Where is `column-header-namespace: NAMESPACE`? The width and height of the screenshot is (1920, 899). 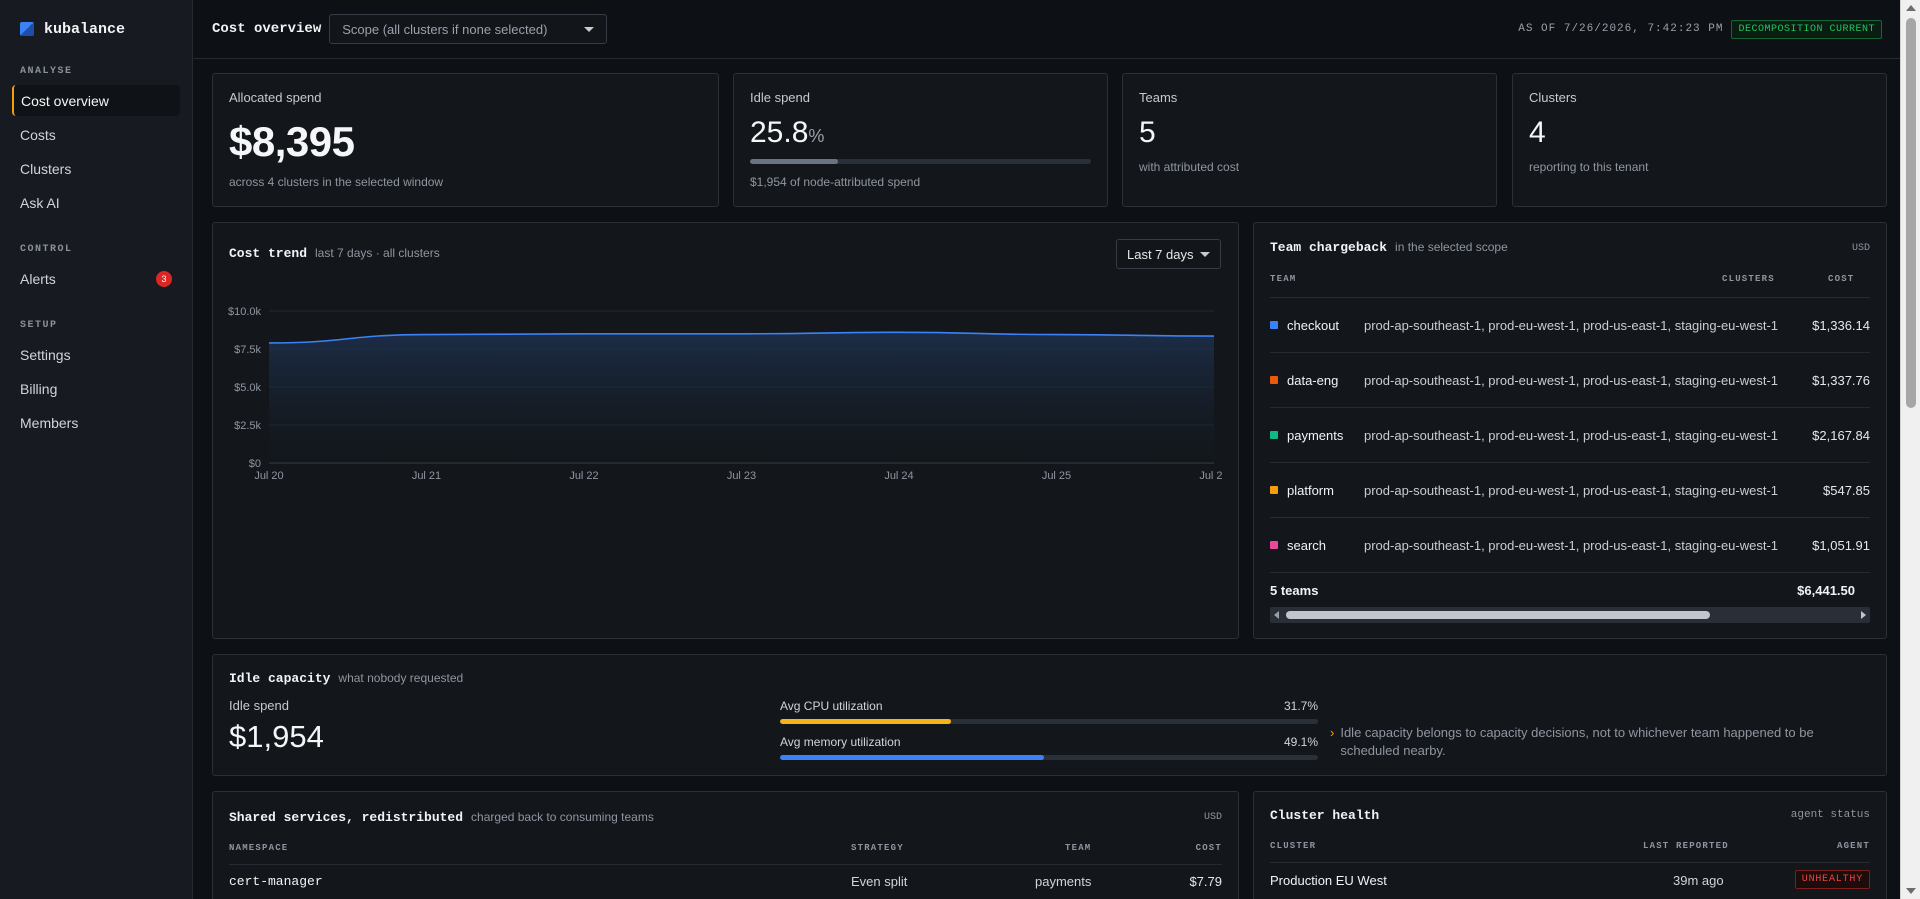
column-header-namespace: NAMESPACE is located at coordinates (259, 848).